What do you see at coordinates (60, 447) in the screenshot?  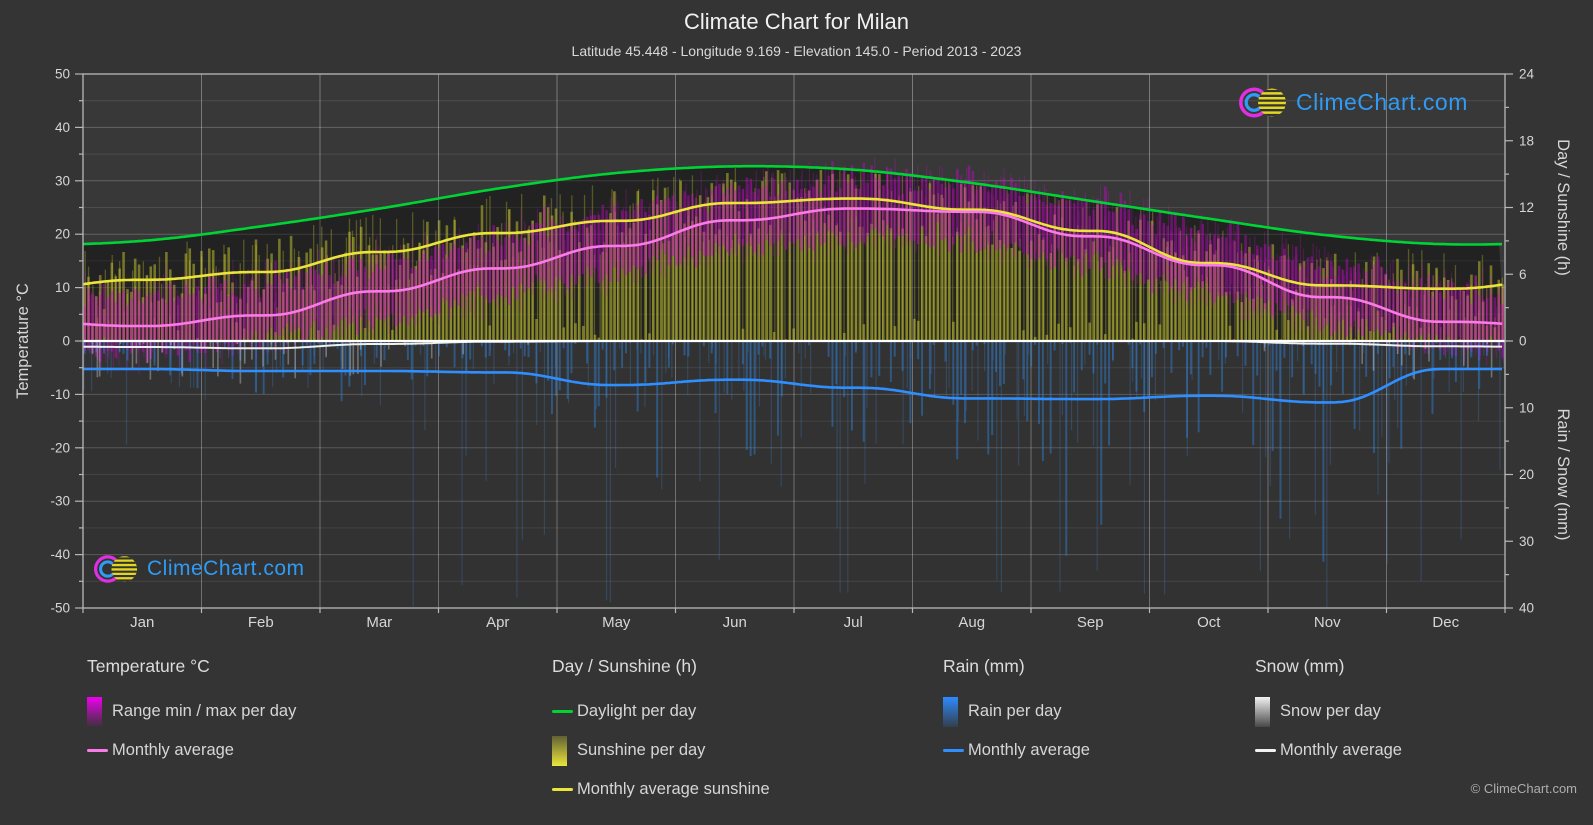 I see `temperature-tick-label: -20` at bounding box center [60, 447].